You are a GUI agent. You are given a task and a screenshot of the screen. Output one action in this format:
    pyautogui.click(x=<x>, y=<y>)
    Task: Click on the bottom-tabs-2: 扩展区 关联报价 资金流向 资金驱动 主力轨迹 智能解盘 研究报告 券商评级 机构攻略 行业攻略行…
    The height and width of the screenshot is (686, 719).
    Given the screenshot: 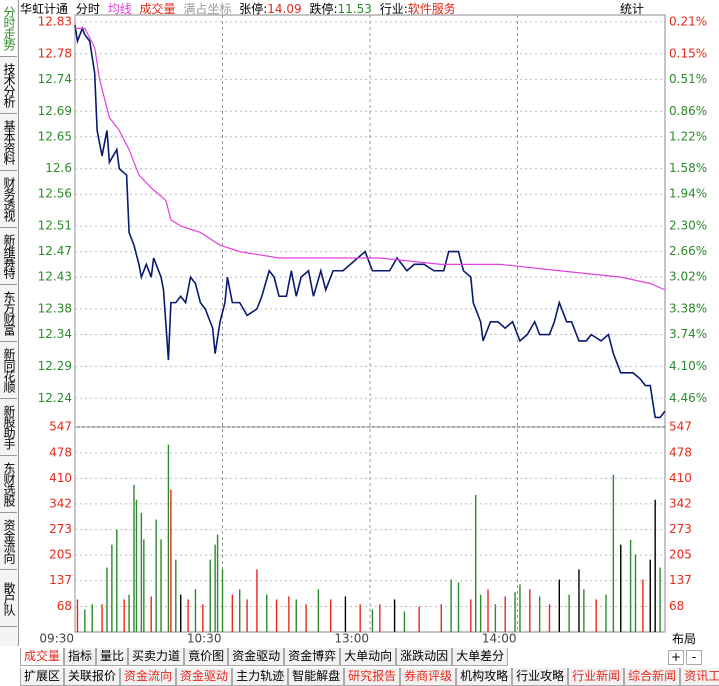 What is the action you would take?
    pyautogui.click(x=369, y=677)
    